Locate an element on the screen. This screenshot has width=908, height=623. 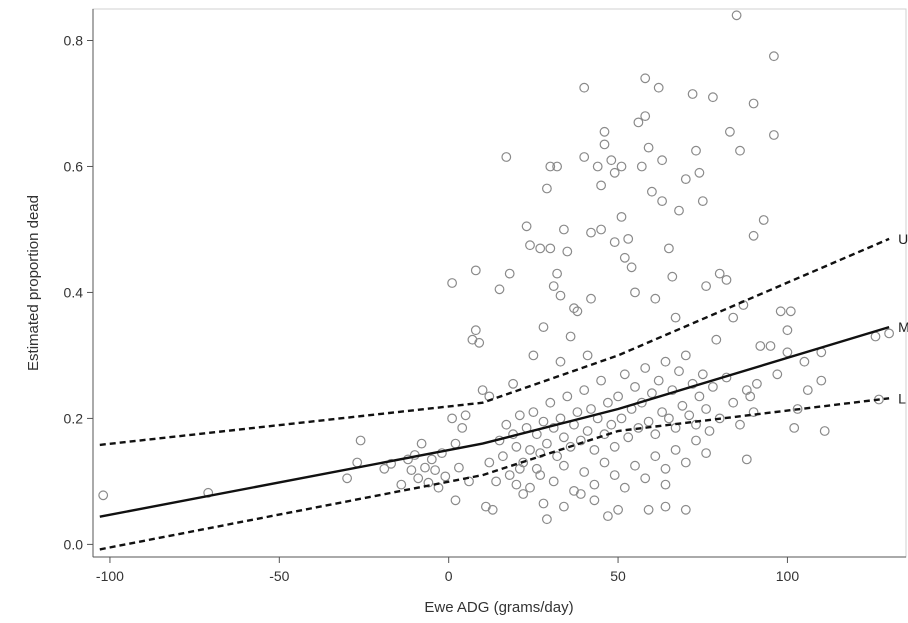
line-label-u: U is located at coordinates (903, 239).